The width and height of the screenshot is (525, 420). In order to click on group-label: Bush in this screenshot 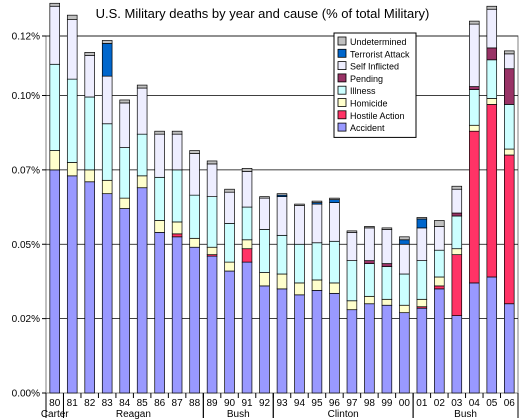, I will do `click(465, 414)`.